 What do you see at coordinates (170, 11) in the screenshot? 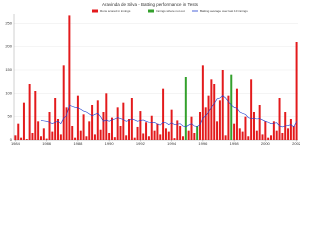
I see `legend-label: Innings where not out` at bounding box center [170, 11].